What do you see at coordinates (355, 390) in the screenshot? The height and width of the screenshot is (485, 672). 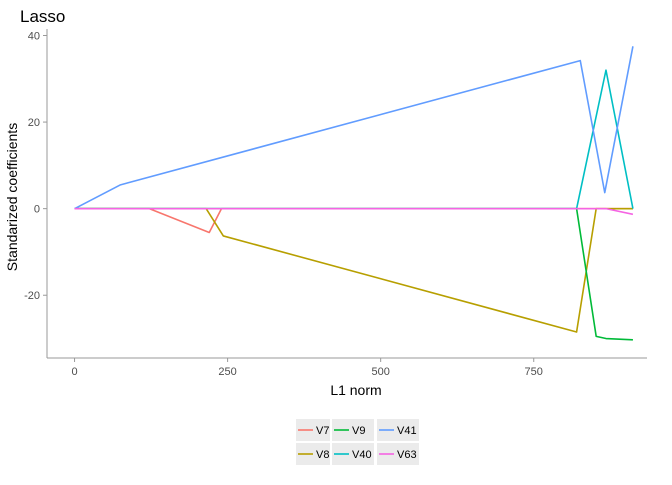 I see `x-axis-label: L1 norm` at bounding box center [355, 390].